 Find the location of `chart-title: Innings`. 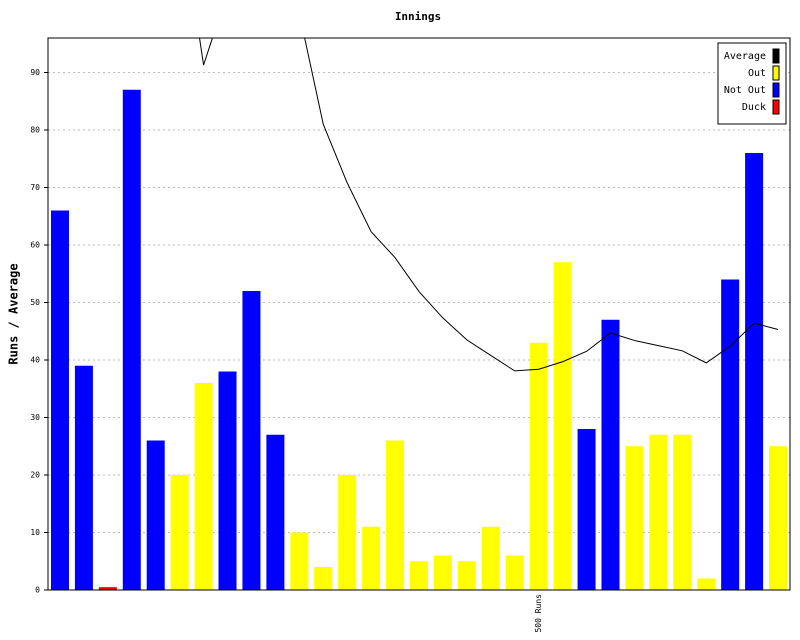

chart-title: Innings is located at coordinates (418, 16).